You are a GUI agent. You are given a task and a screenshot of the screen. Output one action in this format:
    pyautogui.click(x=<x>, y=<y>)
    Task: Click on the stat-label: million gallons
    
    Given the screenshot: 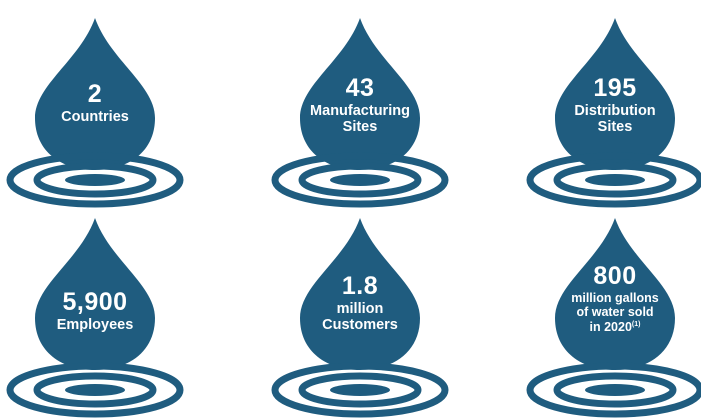 What is the action you would take?
    pyautogui.click(x=615, y=297)
    